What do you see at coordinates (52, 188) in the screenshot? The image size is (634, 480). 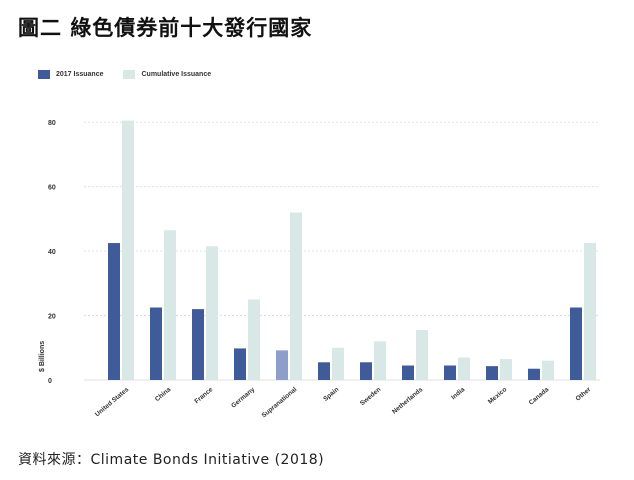 I see `y-tick-label: 60` at bounding box center [52, 188].